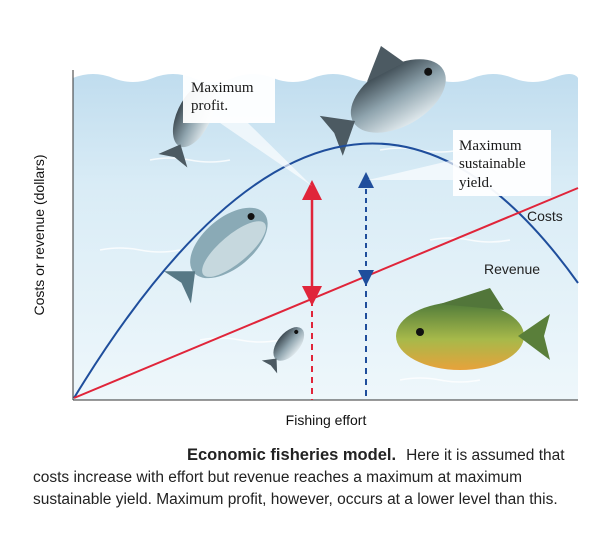 The image size is (601, 555). Describe the element at coordinates (476, 183) in the screenshot. I see `callout-msy-line3: yield.` at that location.